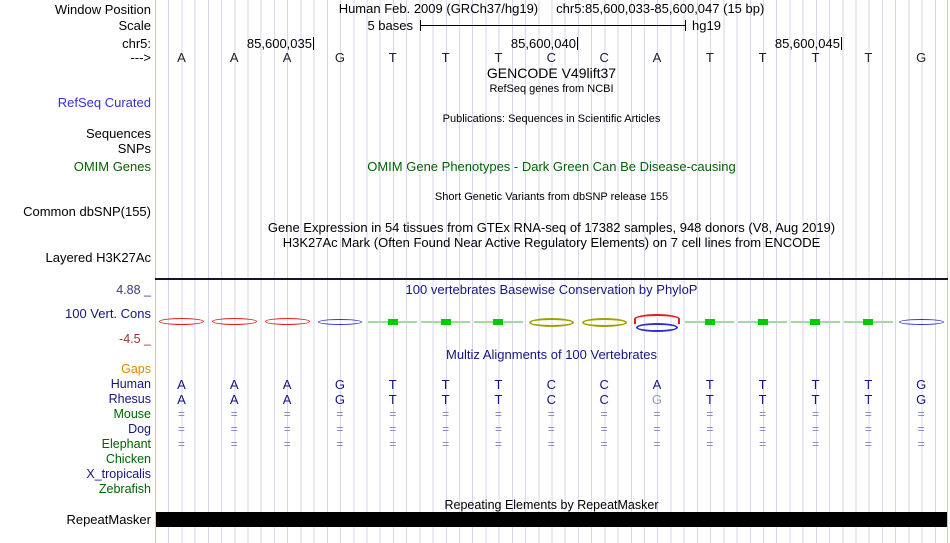 The height and width of the screenshot is (543, 950). I want to click on track-label-snps: SNPs, so click(134, 148).